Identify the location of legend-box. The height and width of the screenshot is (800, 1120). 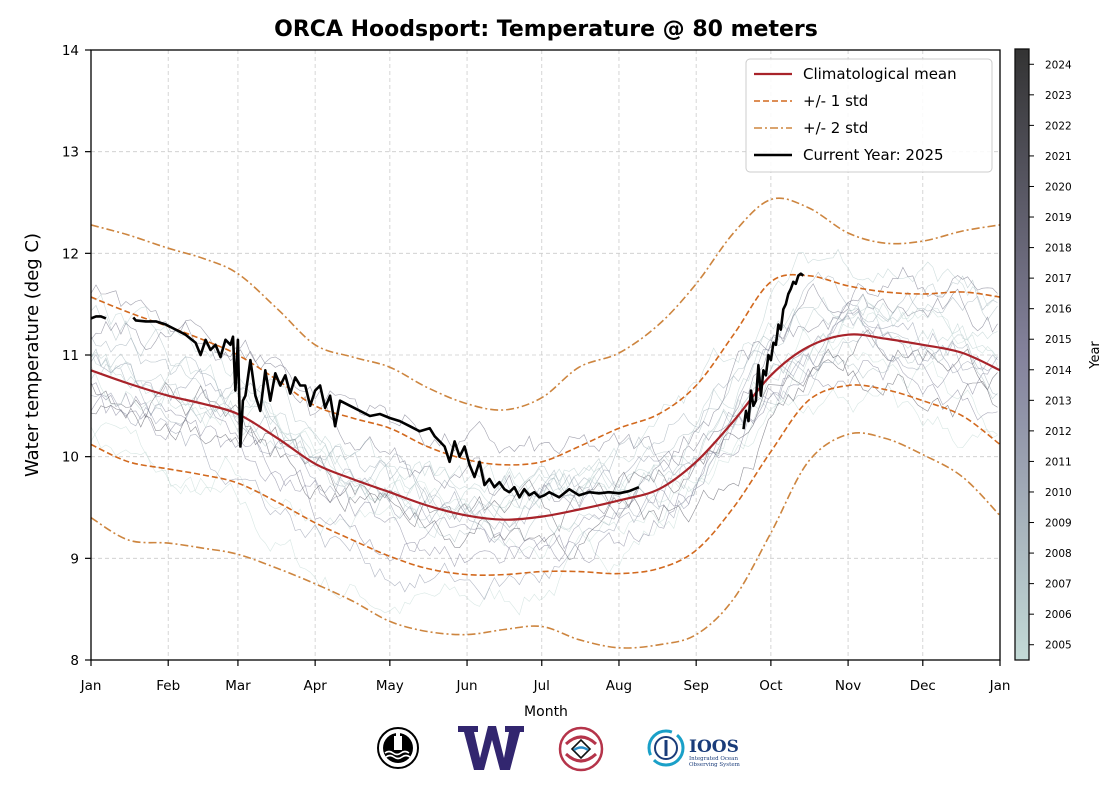
(869, 115).